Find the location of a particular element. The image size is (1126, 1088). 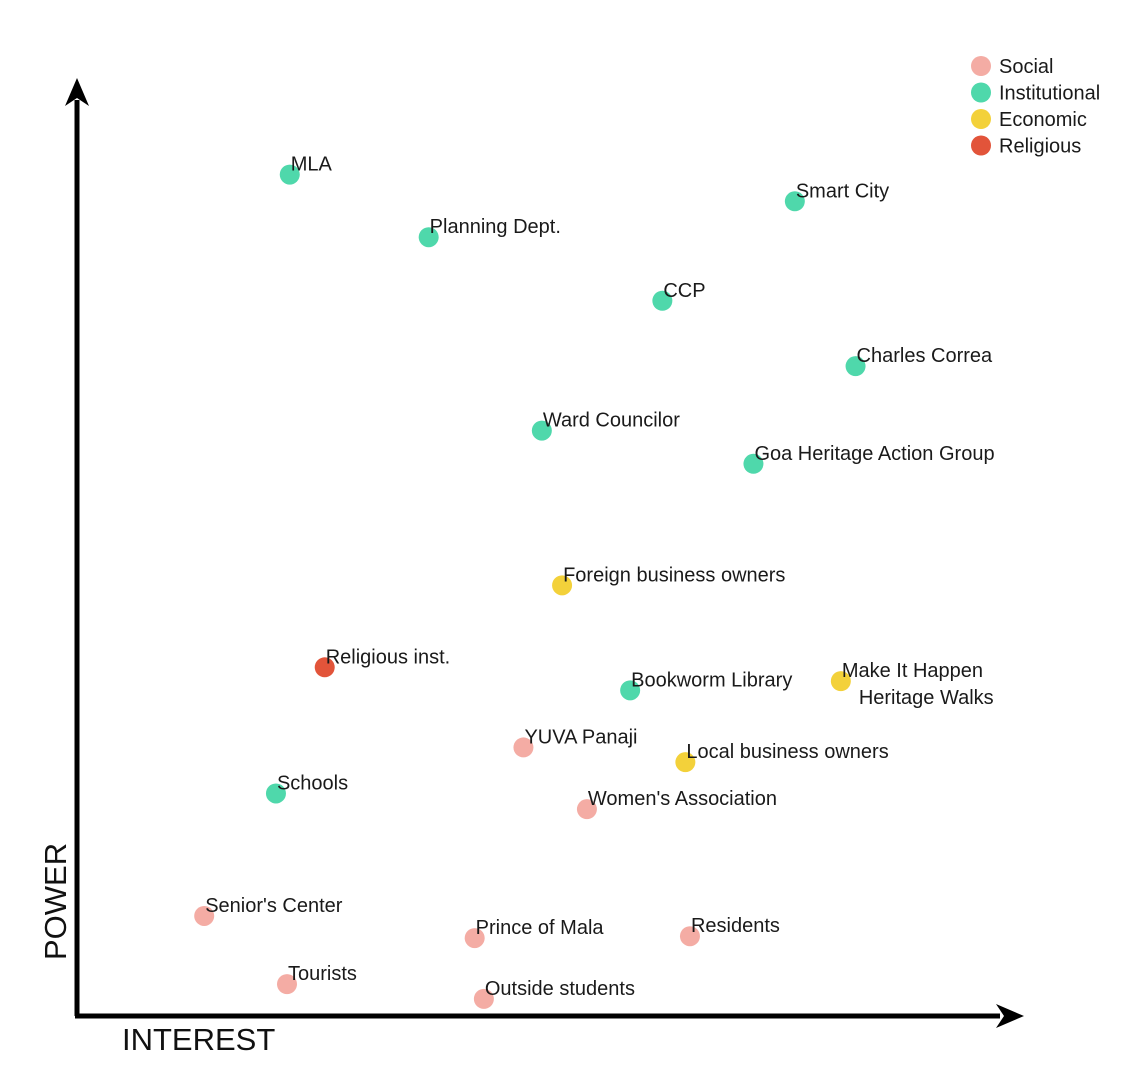

point-label: Senior's Center is located at coordinates (274, 906).